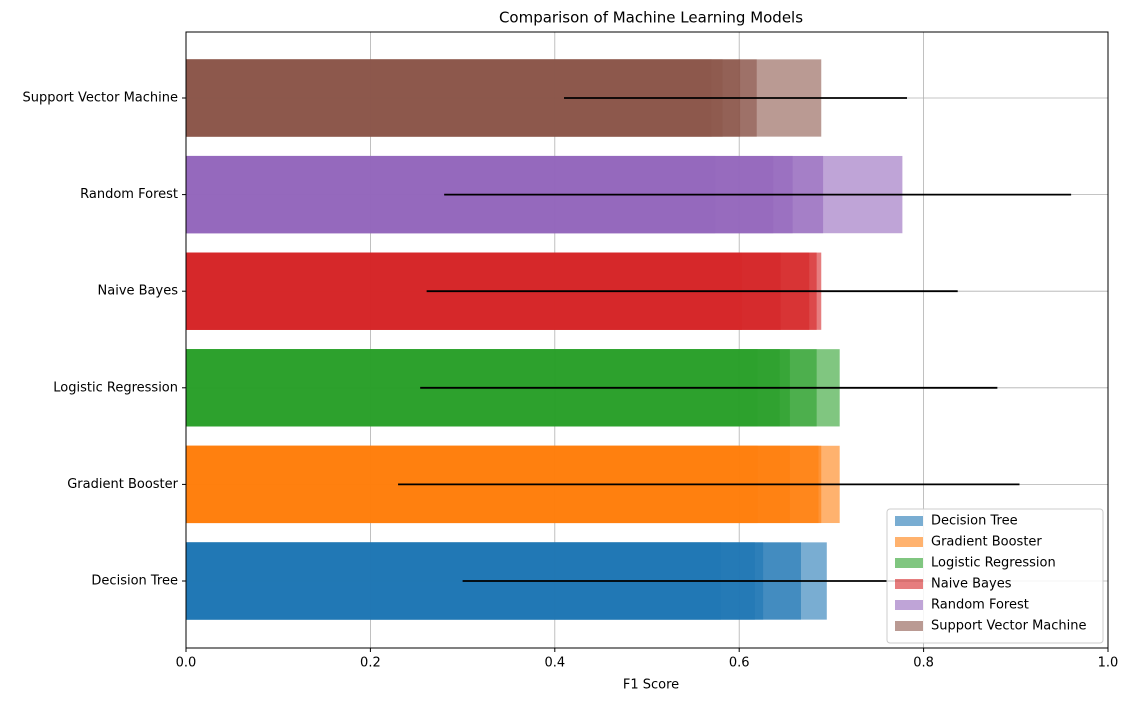 This screenshot has width=1130, height=701. I want to click on y-tick-label: Logistic Regression, so click(115, 387).